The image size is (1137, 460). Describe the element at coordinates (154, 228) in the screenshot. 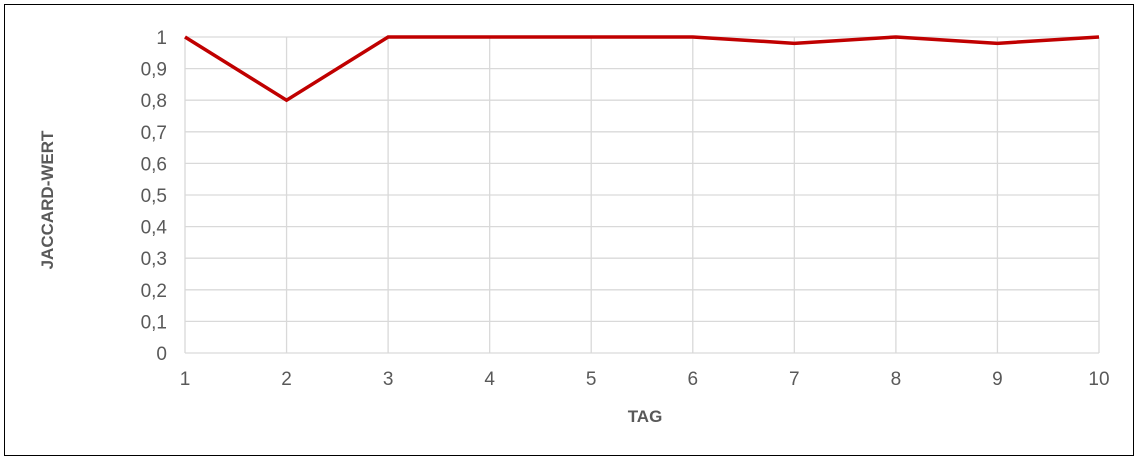

I see `y-tick-label: 0,4` at that location.